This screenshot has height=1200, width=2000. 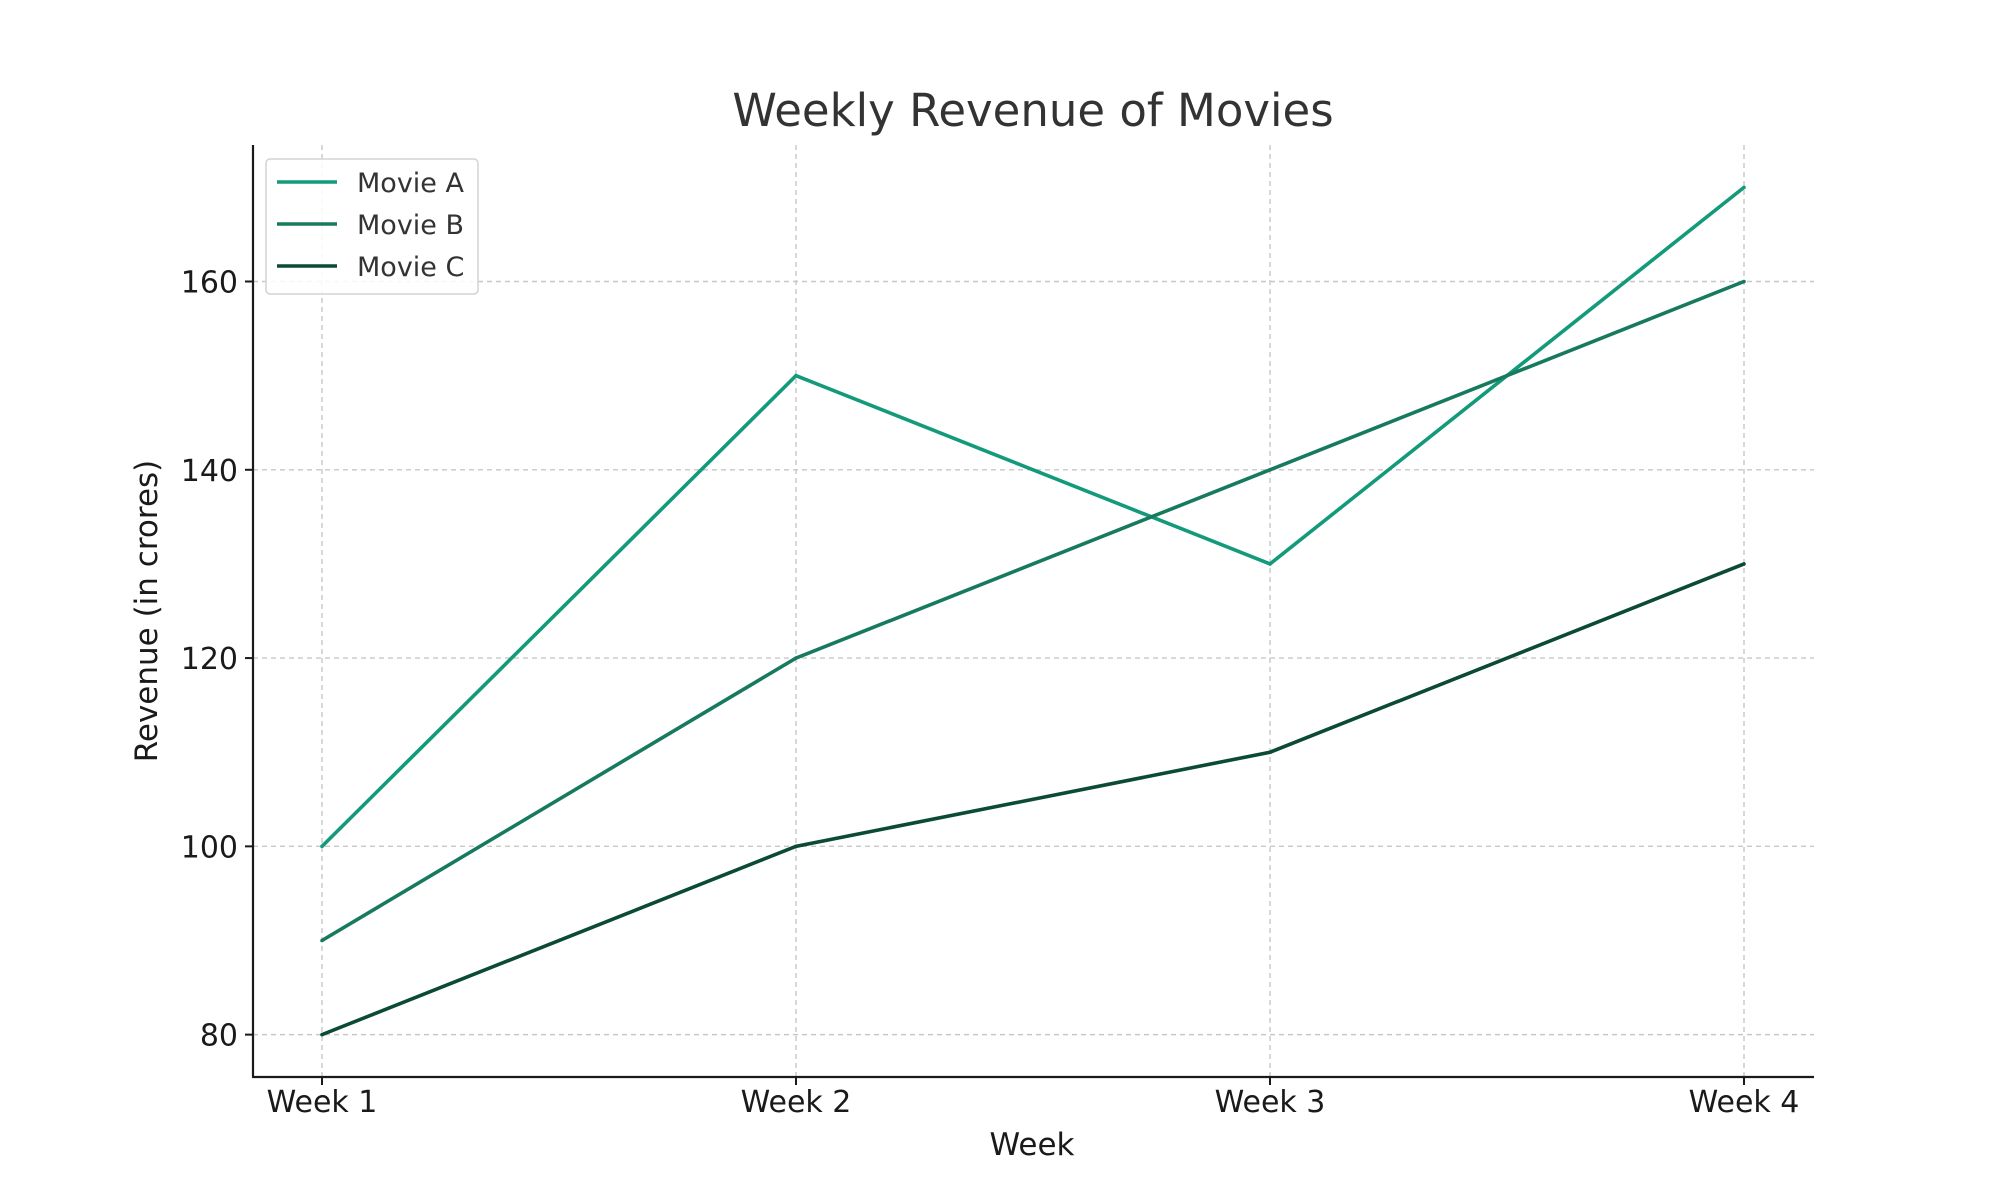 What do you see at coordinates (410, 183) in the screenshot?
I see `legend-label-movie-a: Movie A` at bounding box center [410, 183].